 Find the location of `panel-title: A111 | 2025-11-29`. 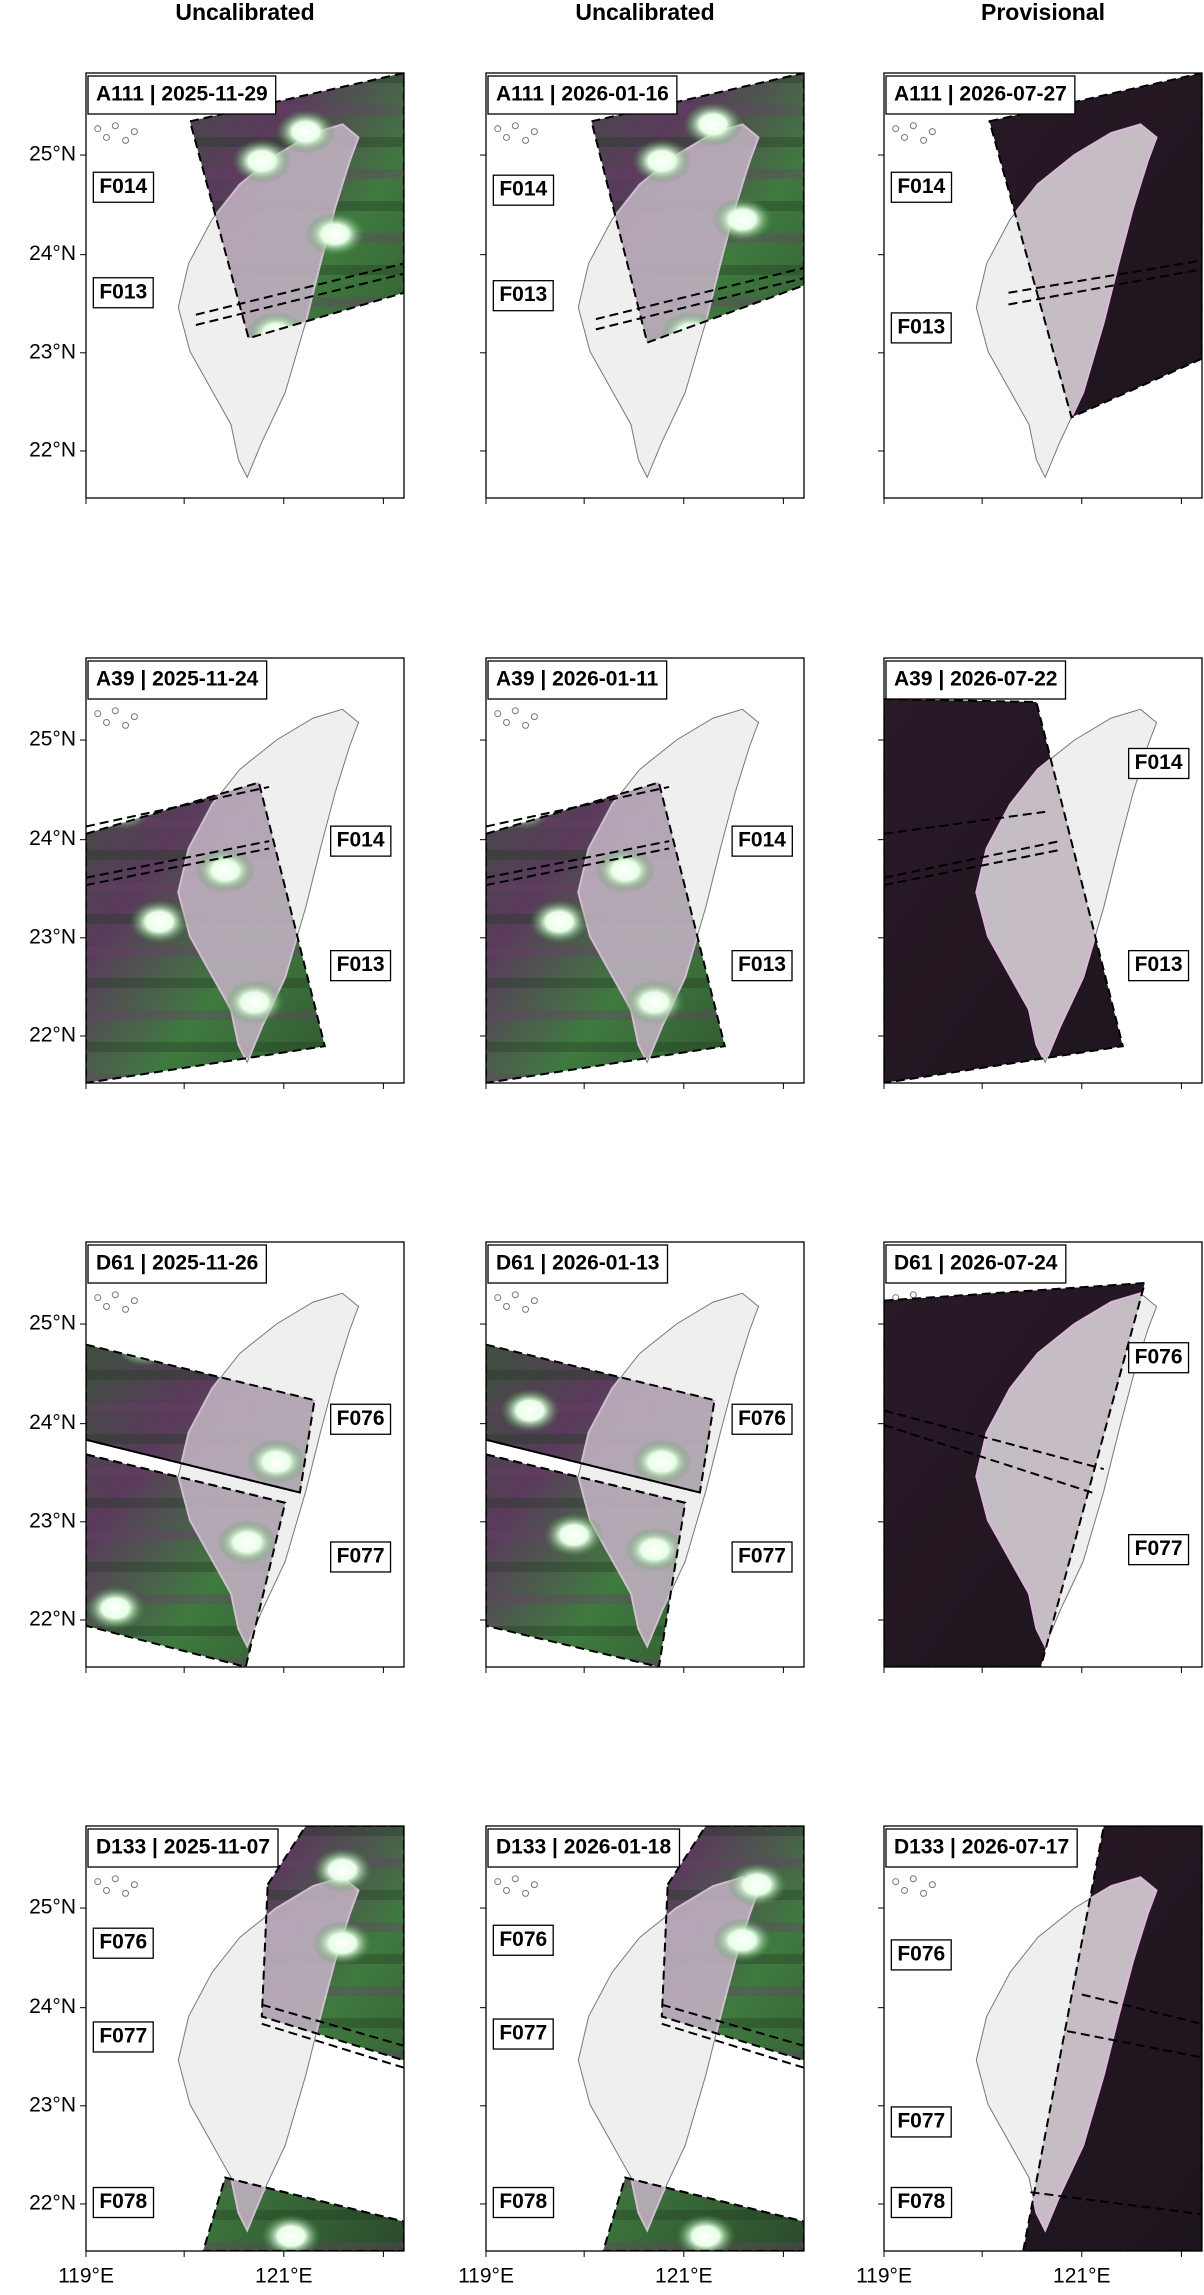

panel-title: A111 | 2025-11-29 is located at coordinates (182, 94).